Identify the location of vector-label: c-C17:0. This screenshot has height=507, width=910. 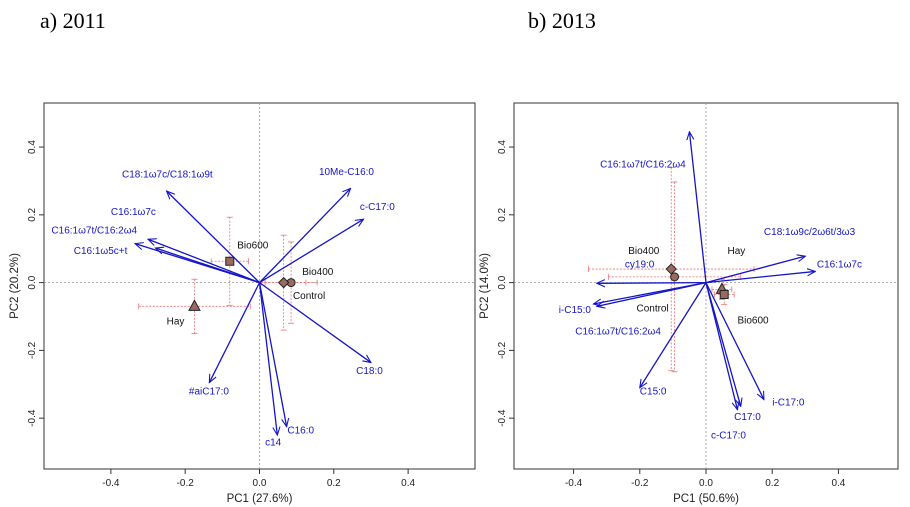
(377, 207).